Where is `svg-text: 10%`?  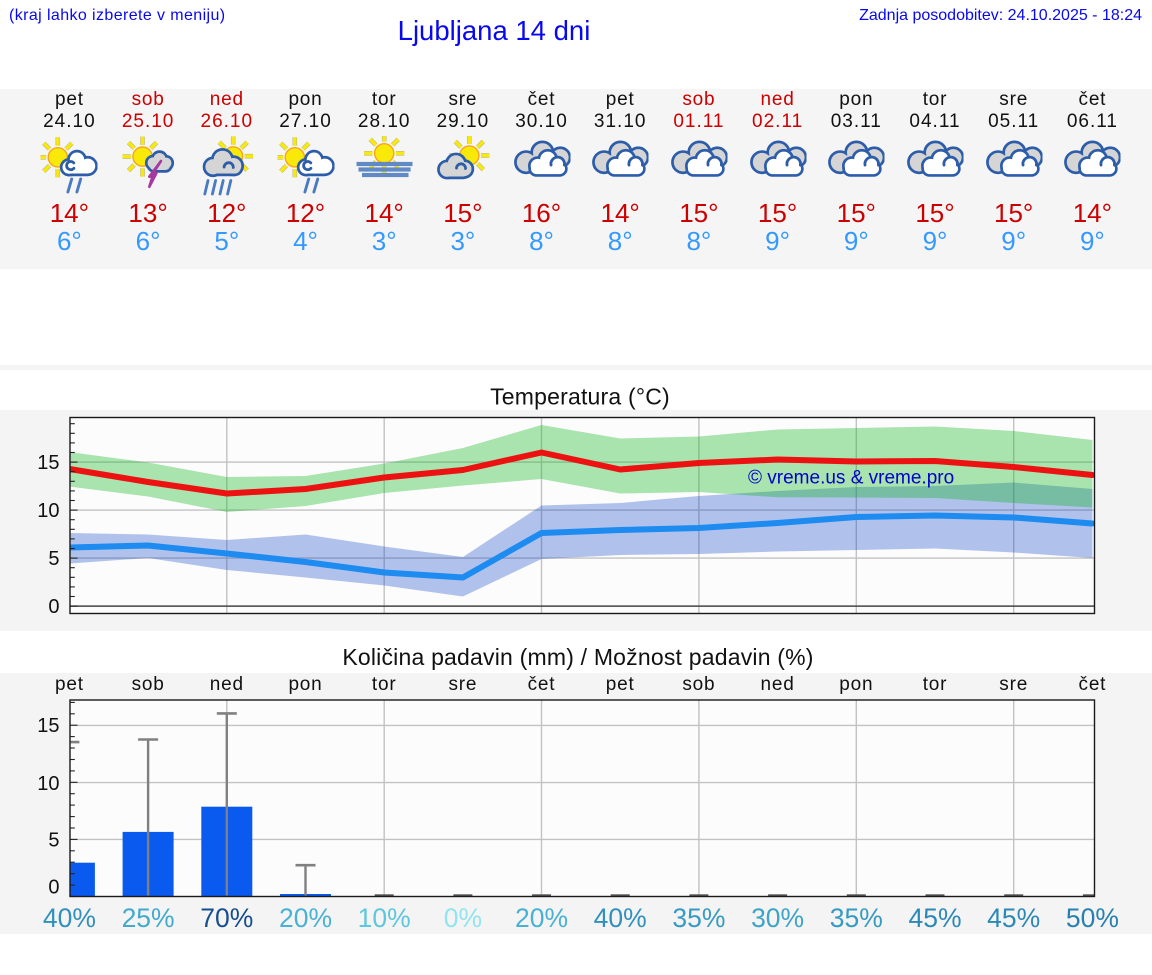
svg-text: 10% is located at coordinates (384, 918).